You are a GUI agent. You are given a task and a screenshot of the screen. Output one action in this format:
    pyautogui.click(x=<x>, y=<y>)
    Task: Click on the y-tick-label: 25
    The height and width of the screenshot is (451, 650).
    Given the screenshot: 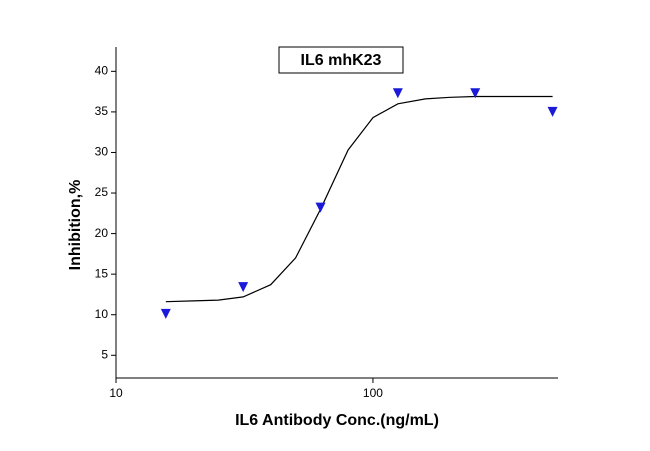 What is the action you would take?
    pyautogui.click(x=102, y=192)
    